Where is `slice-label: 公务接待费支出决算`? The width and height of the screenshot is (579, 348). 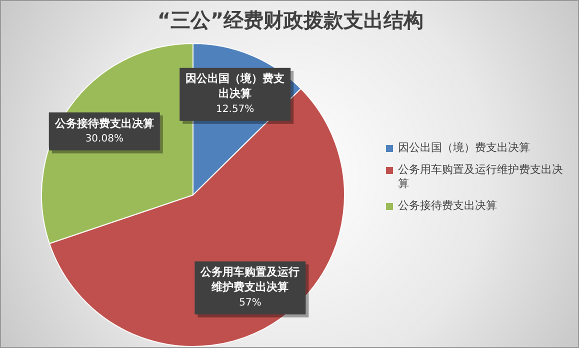 slice-label: 公务接待费支出决算 is located at coordinates (104, 123).